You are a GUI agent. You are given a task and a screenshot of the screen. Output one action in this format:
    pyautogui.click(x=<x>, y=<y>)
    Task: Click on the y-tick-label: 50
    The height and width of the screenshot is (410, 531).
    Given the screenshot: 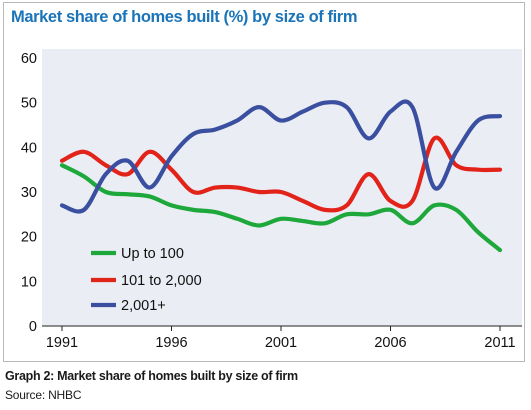 What is the action you would take?
    pyautogui.click(x=29, y=104)
    